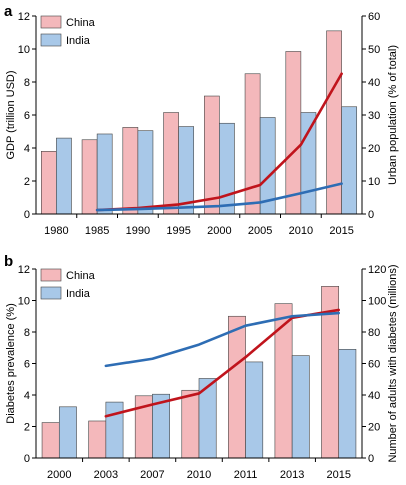 Image resolution: width=406 pixels, height=485 pixels. What do you see at coordinates (178, 231) in the screenshot?
I see `x-tick-label-1995: 1995` at bounding box center [178, 231].